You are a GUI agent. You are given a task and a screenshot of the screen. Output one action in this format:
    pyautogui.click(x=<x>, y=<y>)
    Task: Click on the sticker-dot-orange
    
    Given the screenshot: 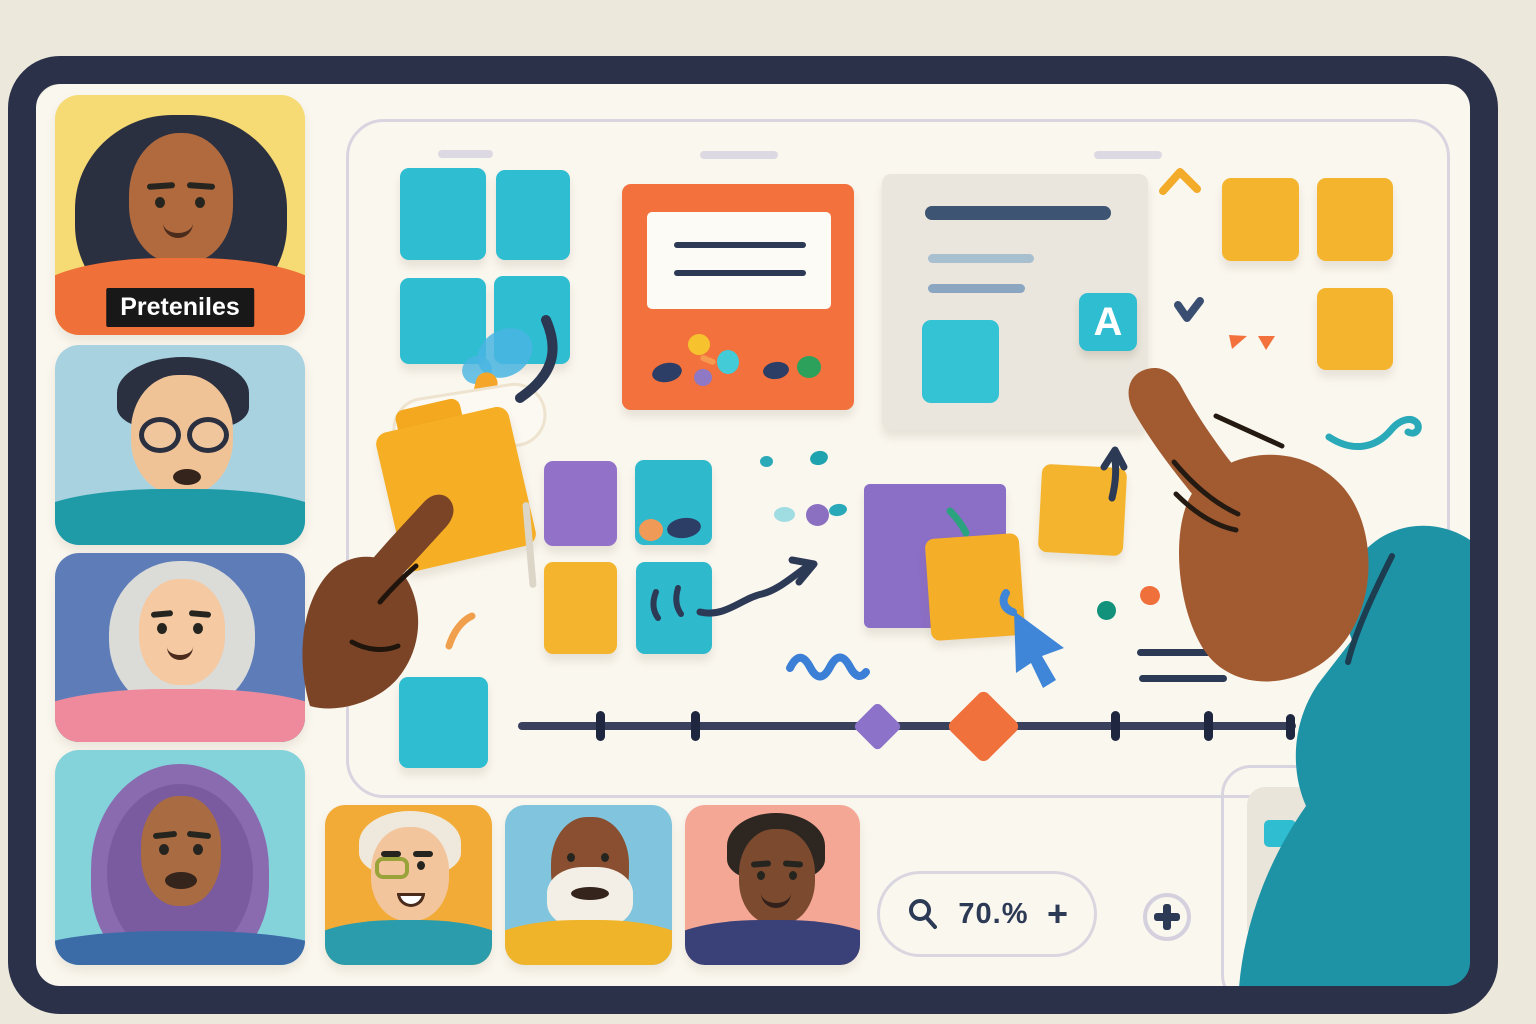 What is the action you would take?
    pyautogui.click(x=651, y=530)
    